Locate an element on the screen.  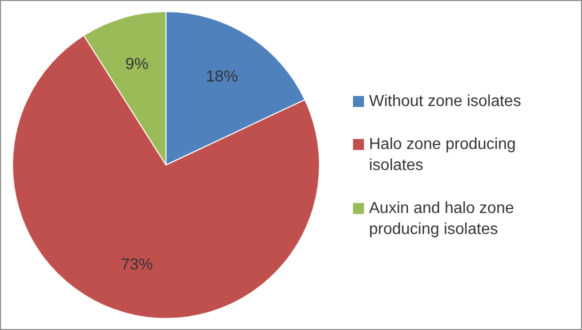
legend-label: Without zone isolates is located at coordinates (445, 102).